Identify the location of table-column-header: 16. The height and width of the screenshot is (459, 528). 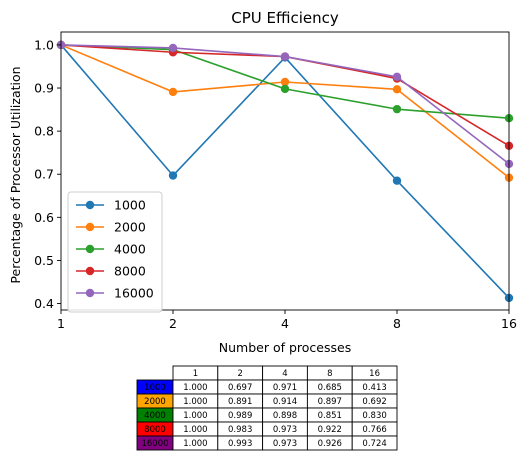
(374, 374).